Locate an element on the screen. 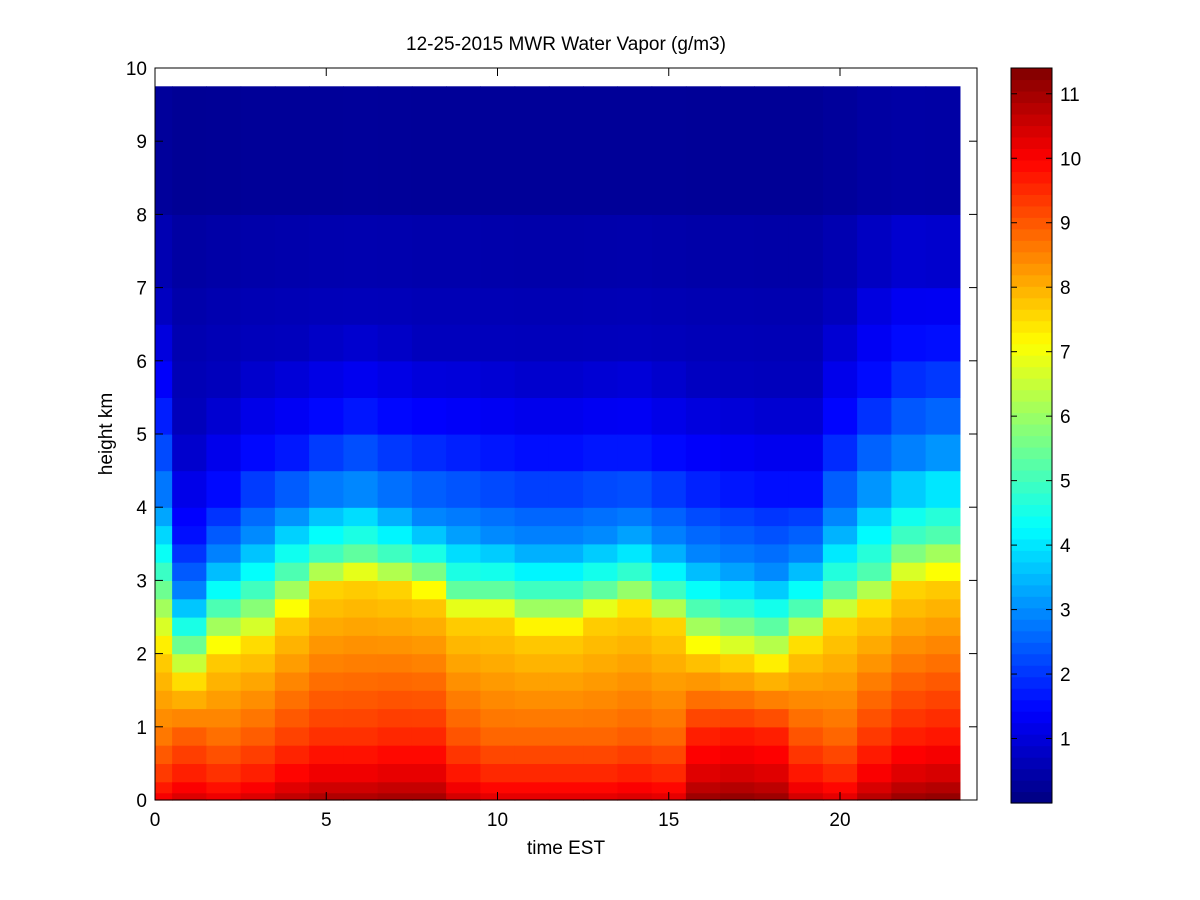 This screenshot has height=900, width=1200. colorbar-tick-label: 7 is located at coordinates (1065, 353).